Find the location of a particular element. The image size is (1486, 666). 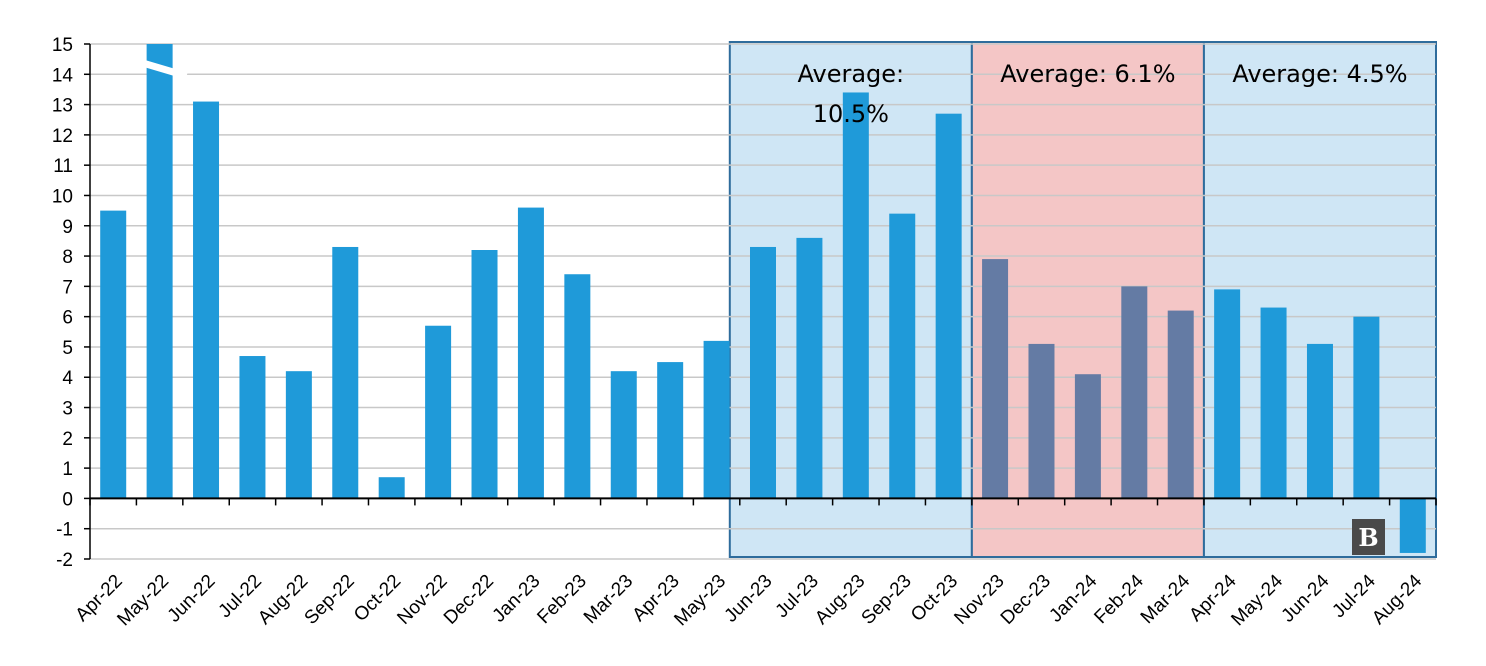

x-tick-label: Jun-24 is located at coordinates (1306, 598).